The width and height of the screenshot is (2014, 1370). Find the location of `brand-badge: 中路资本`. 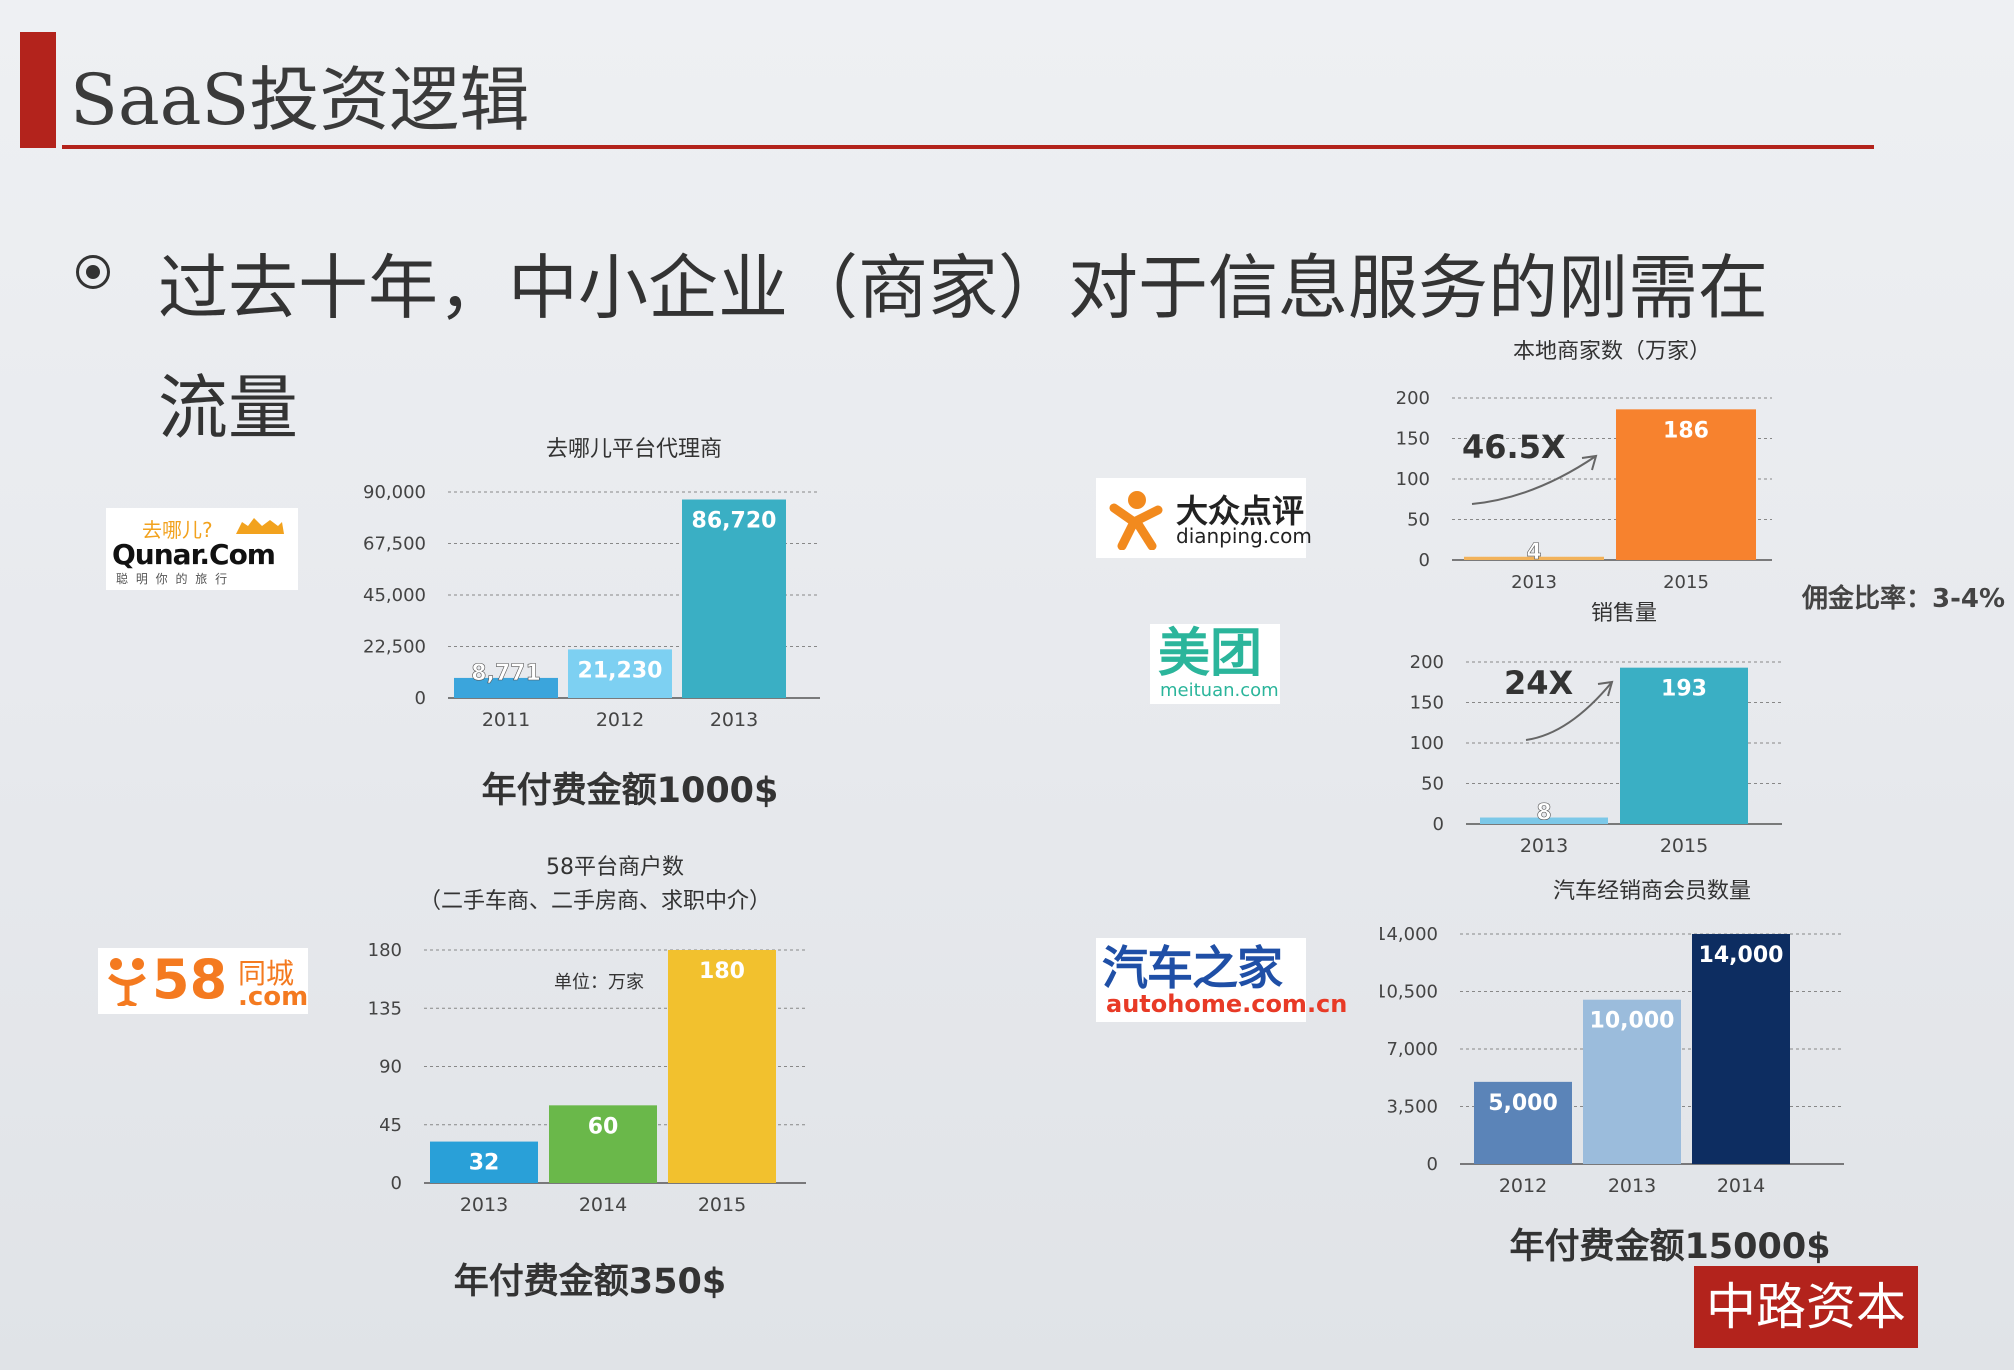

brand-badge: 中路资本 is located at coordinates (1806, 1307).